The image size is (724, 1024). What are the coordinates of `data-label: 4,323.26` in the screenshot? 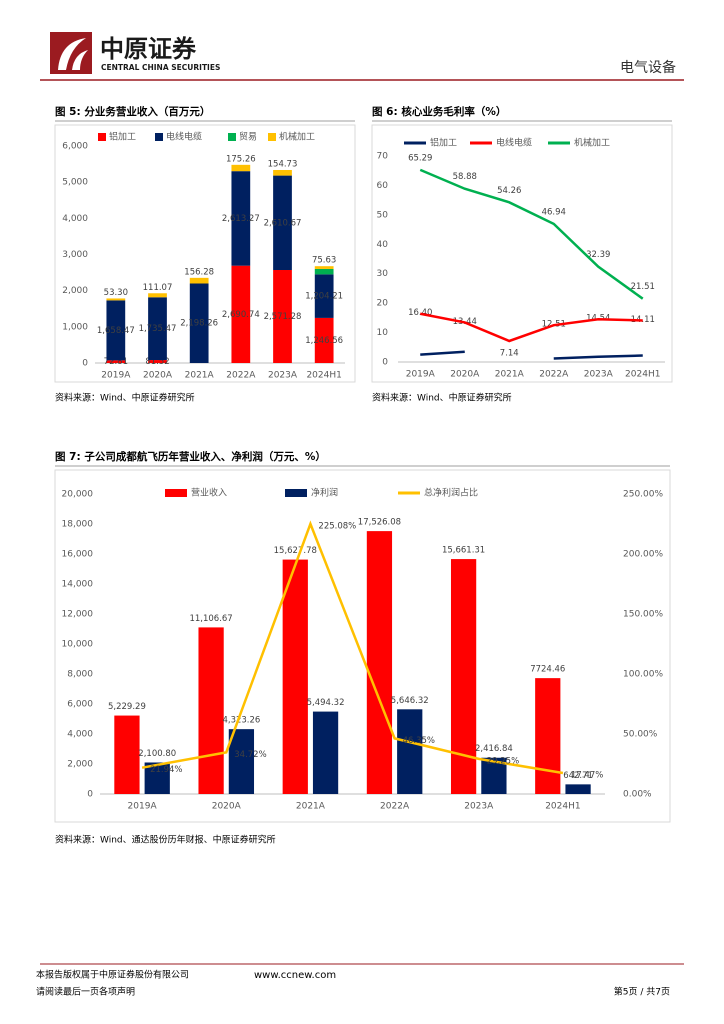 It's located at (241, 721).